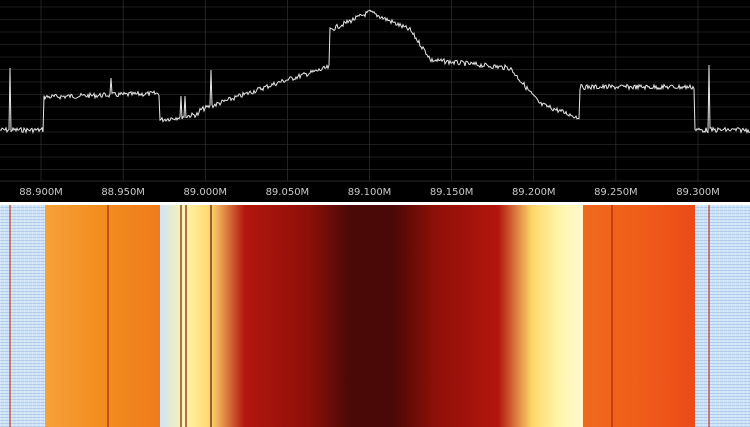 This screenshot has width=750, height=427. Describe the element at coordinates (288, 192) in the screenshot. I see `frequency-label: 89.050M` at that location.